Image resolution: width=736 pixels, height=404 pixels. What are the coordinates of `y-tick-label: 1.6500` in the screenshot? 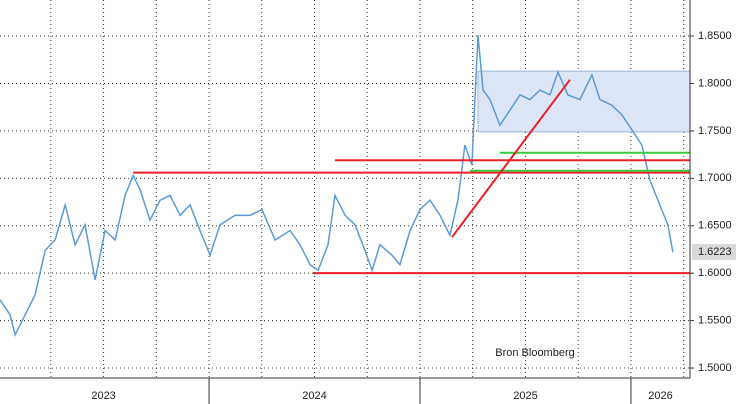 It's located at (715, 226).